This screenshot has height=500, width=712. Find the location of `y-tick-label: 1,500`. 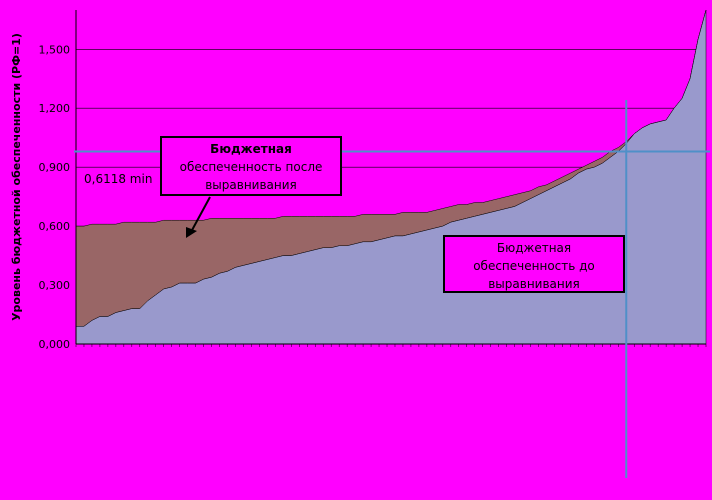

y-tick-label: 1,500 is located at coordinates (55, 49).